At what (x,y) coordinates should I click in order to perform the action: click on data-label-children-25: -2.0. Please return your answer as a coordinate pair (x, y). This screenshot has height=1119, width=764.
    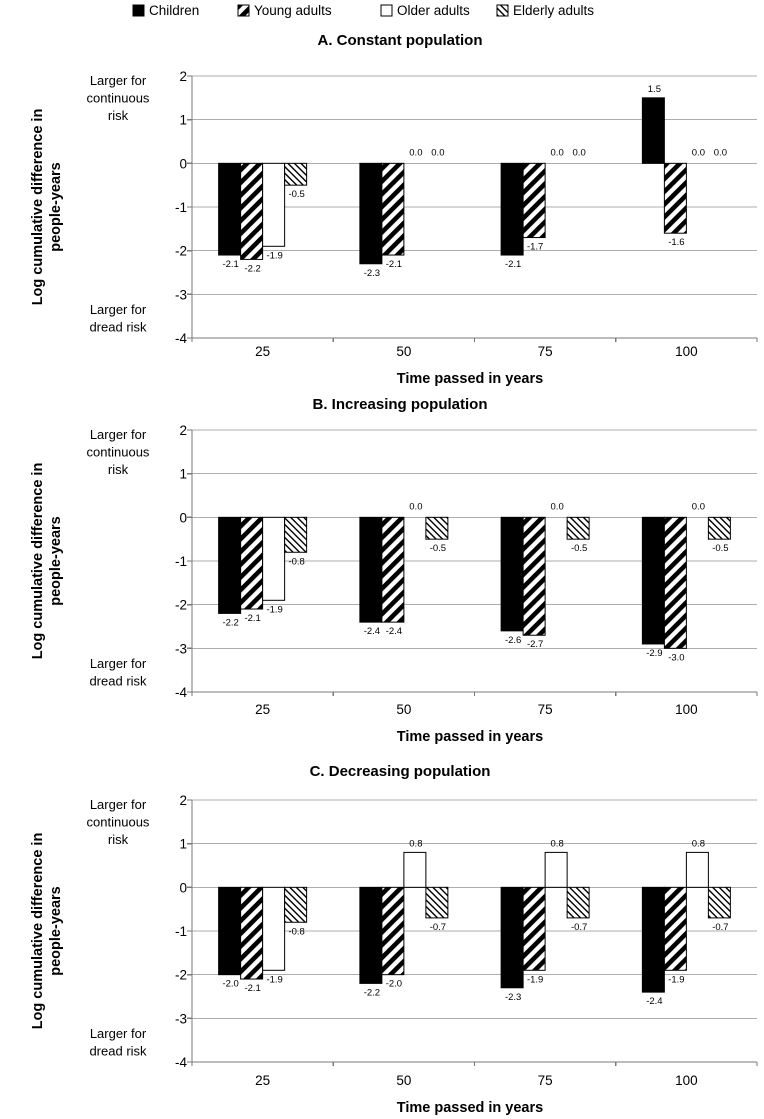
    Looking at the image, I should click on (230, 984).